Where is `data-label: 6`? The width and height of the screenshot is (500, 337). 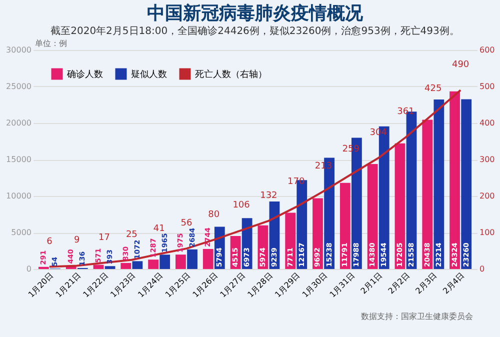 data-label: 6 is located at coordinates (49, 241).